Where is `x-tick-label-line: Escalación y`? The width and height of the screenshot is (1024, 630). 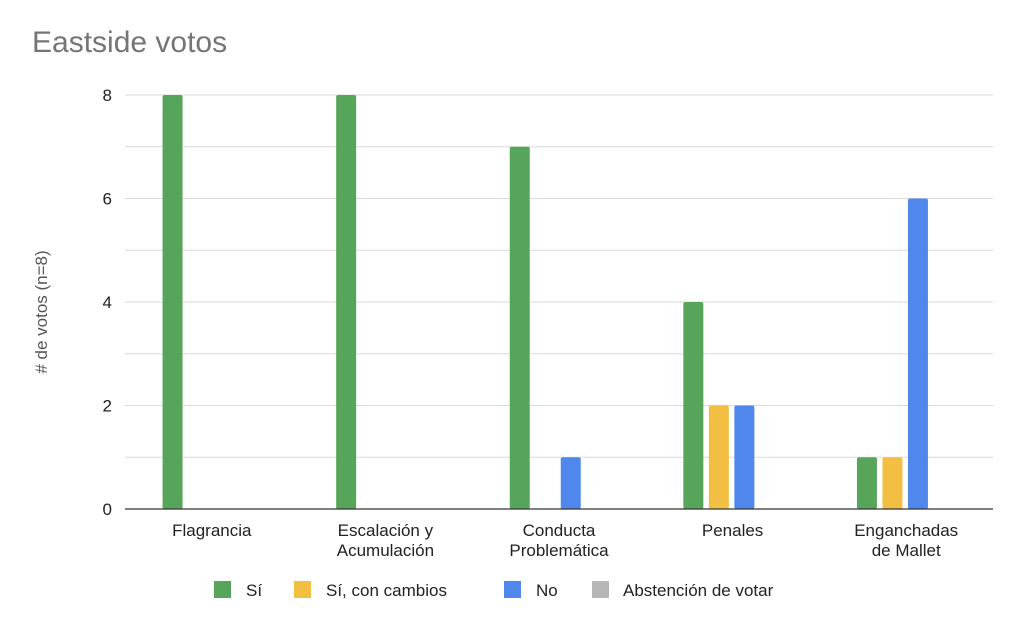 x-tick-label-line: Escalación y is located at coordinates (386, 530).